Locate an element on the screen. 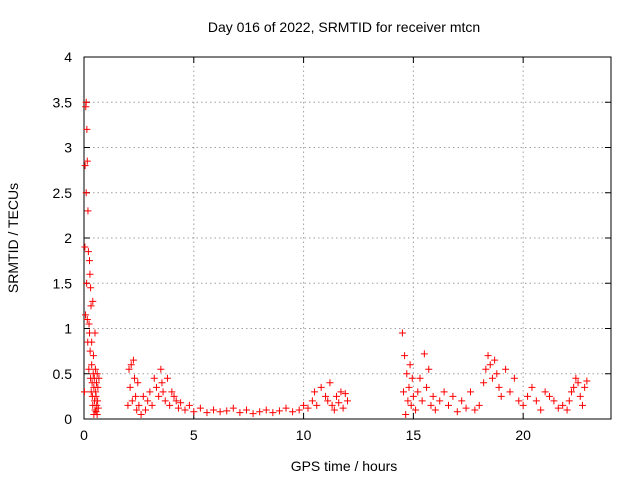  x-axis-label: GPS time / hours is located at coordinates (344, 466).